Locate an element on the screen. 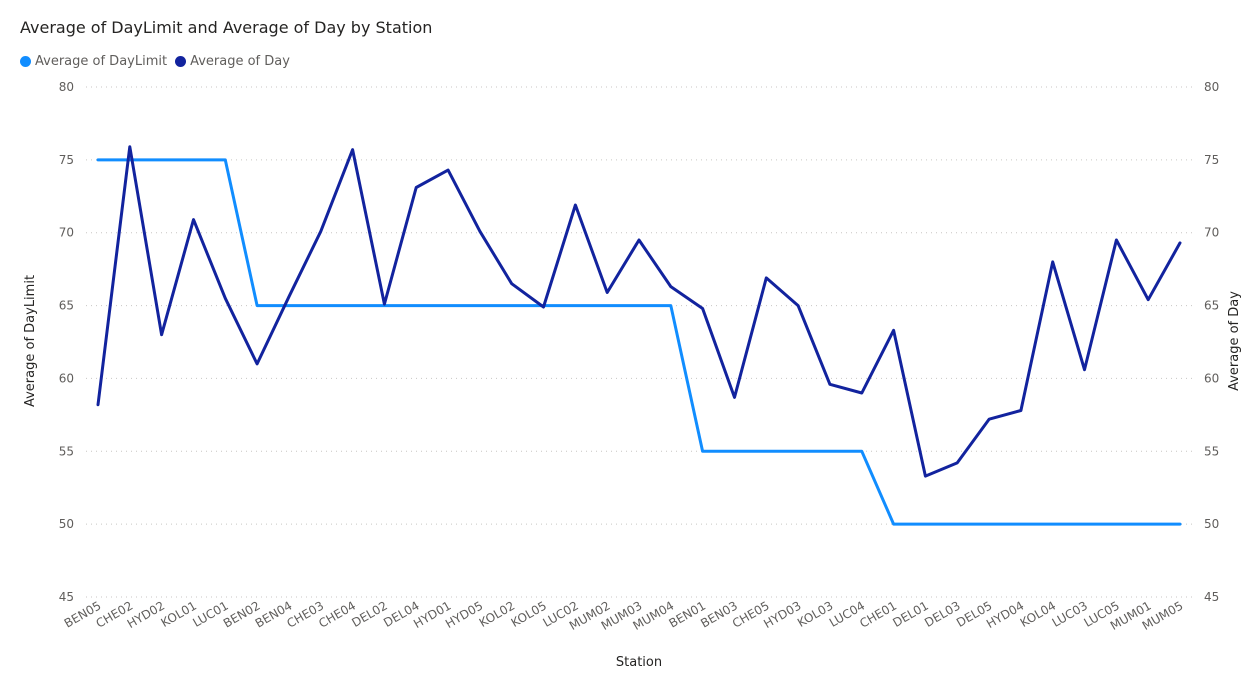  y-axis-right: 45 50 55 60 65 70 75 80 is located at coordinates (1211, 342).